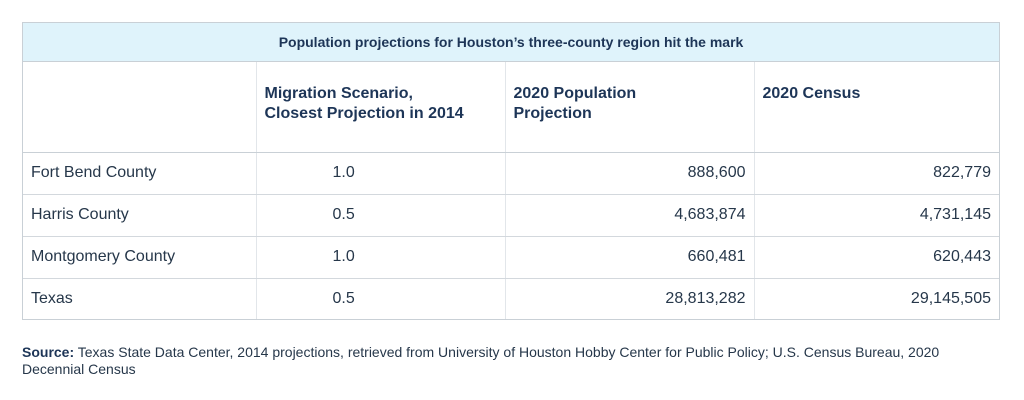 The height and width of the screenshot is (400, 1024). Describe the element at coordinates (629, 173) in the screenshot. I see `cell-projection: 888,600` at that location.